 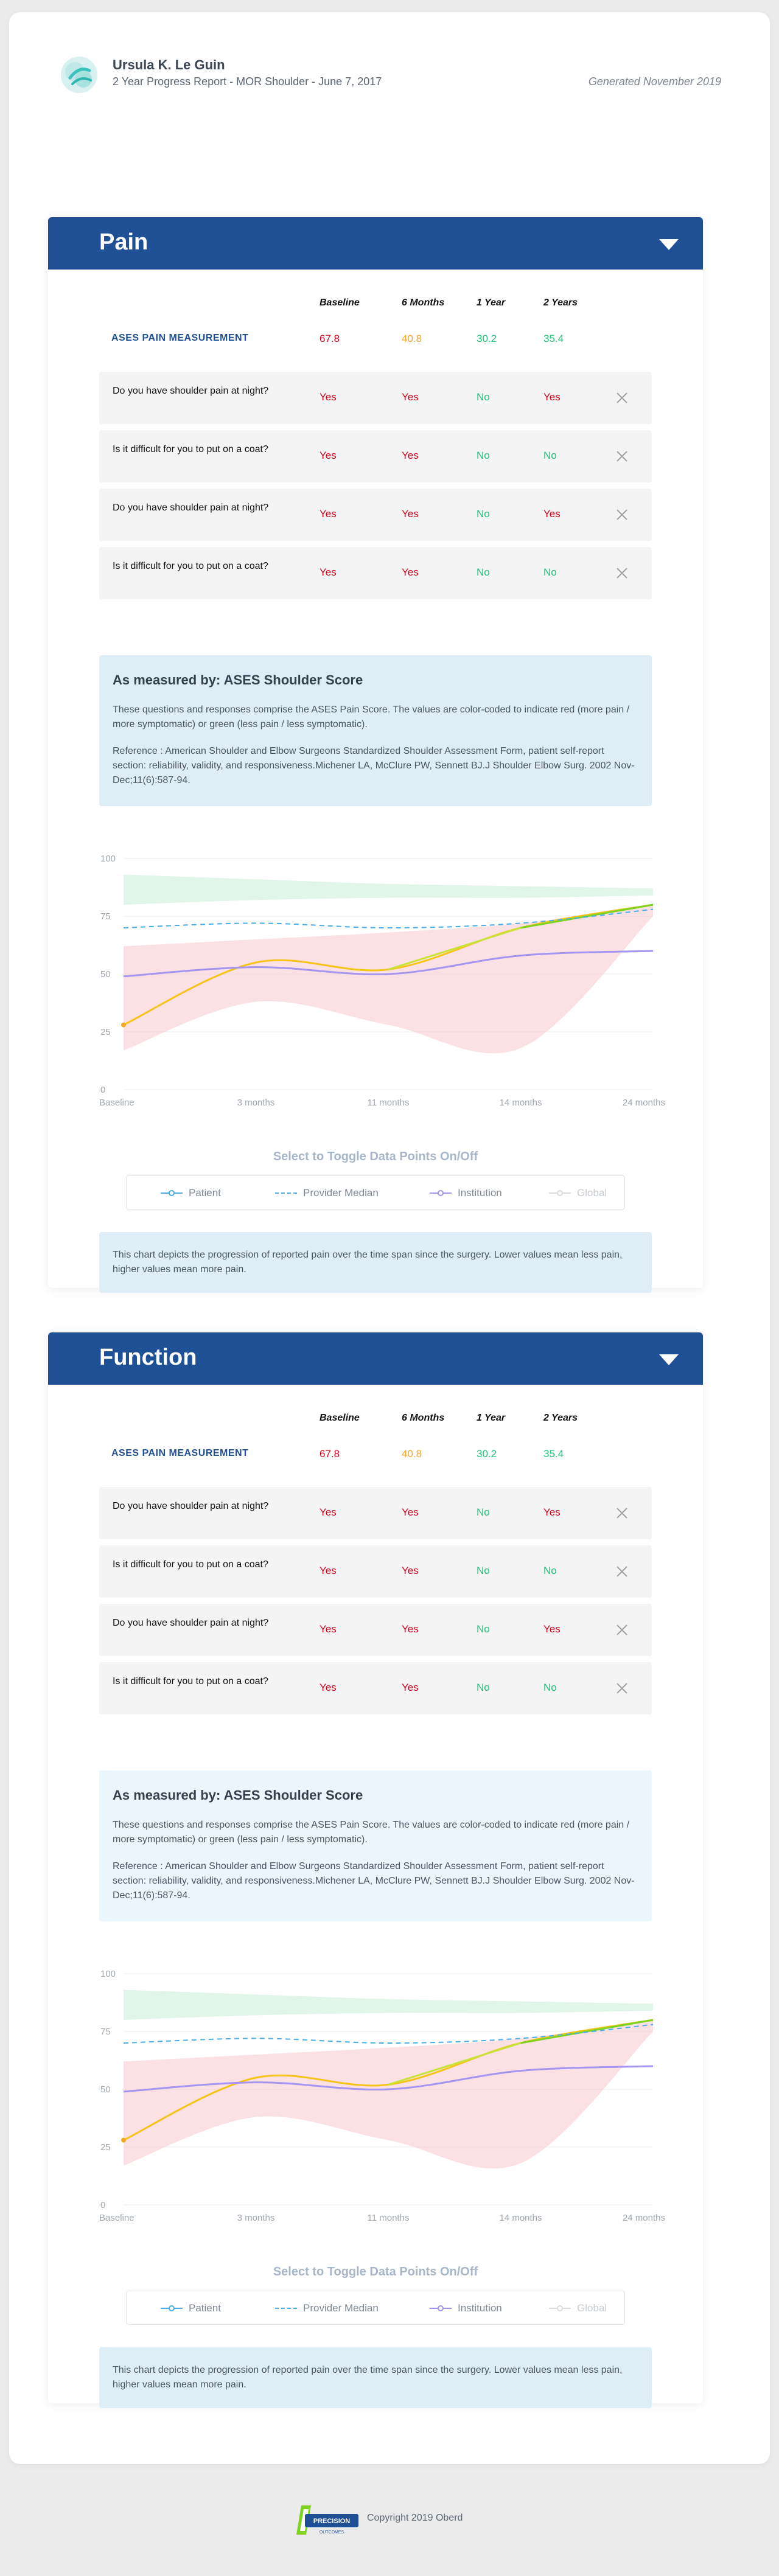 I want to click on section-header: Function, so click(x=376, y=1358).